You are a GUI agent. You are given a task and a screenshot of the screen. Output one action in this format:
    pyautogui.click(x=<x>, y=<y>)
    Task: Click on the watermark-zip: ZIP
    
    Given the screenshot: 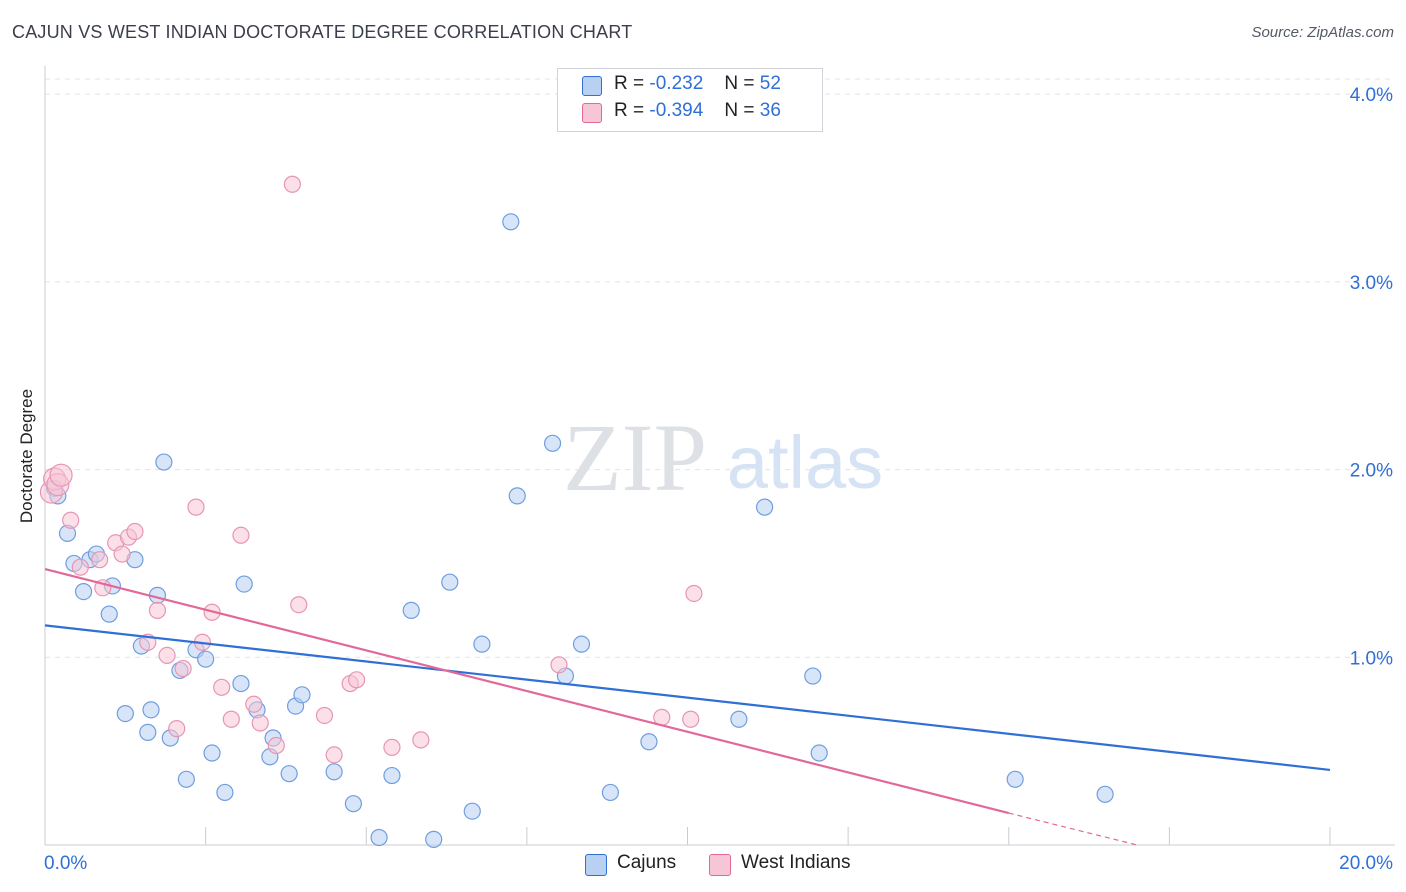 What is the action you would take?
    pyautogui.click(x=635, y=457)
    